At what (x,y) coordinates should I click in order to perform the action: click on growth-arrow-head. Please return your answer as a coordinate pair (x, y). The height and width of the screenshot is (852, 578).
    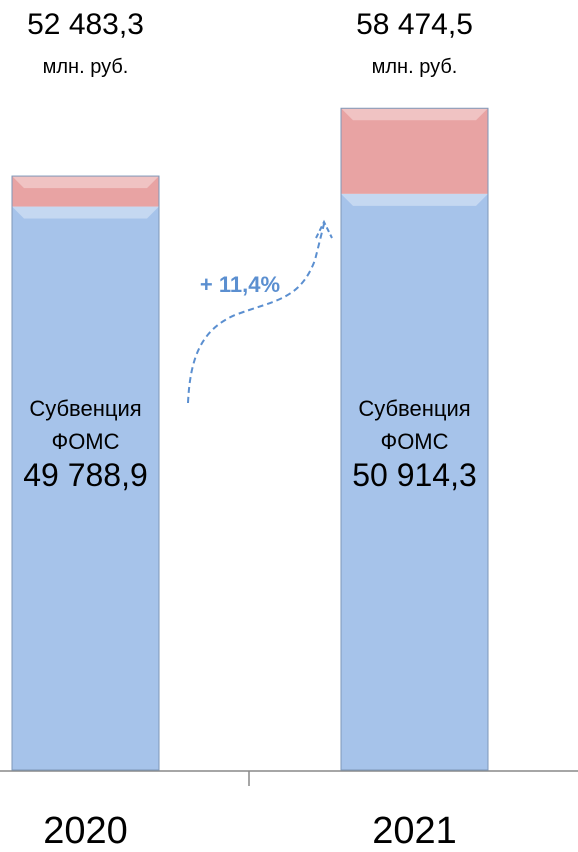
    Looking at the image, I should click on (324, 229).